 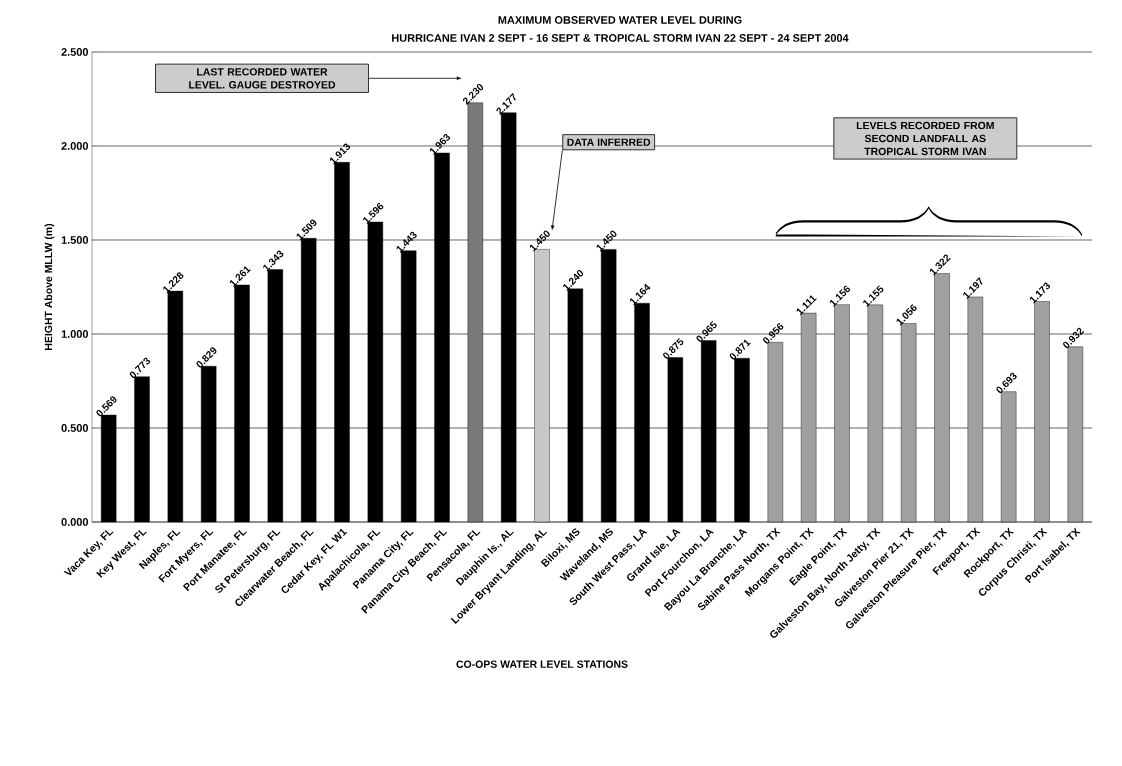 I want to click on annotation: DATA INFERRED, so click(x=609, y=142).